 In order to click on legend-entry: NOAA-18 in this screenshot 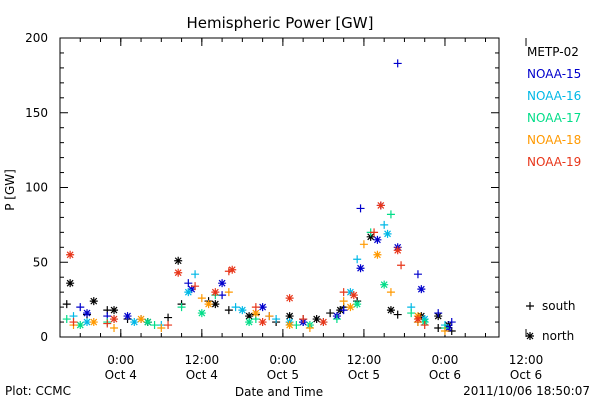, I will do `click(554, 140)`.